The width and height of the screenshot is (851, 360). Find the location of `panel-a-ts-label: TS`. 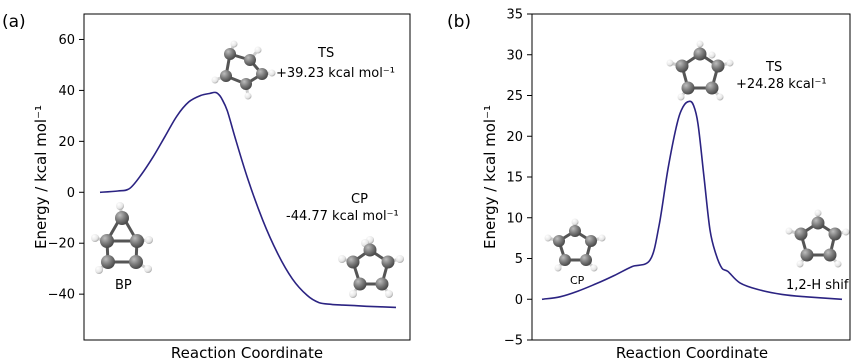

panel-a-ts-label: TS is located at coordinates (325, 53).